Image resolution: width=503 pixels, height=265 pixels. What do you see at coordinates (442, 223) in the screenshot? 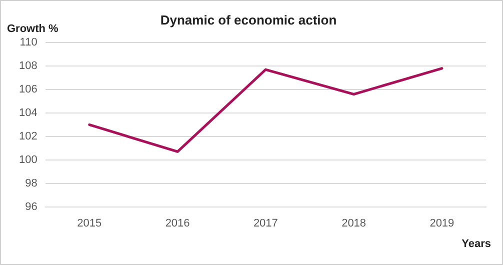
I see `x-tick-label: 2019` at bounding box center [442, 223].